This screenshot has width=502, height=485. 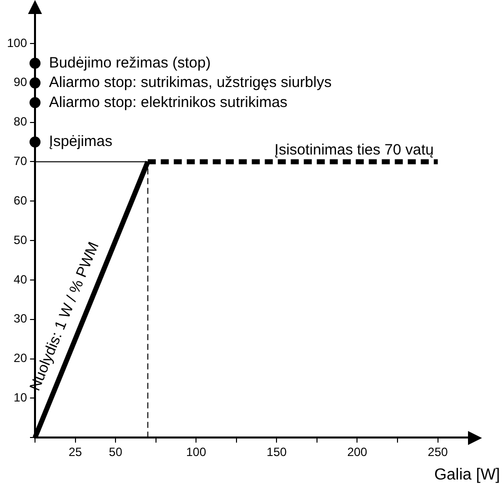 I want to click on y-tick-label: 40, so click(x=21, y=279).